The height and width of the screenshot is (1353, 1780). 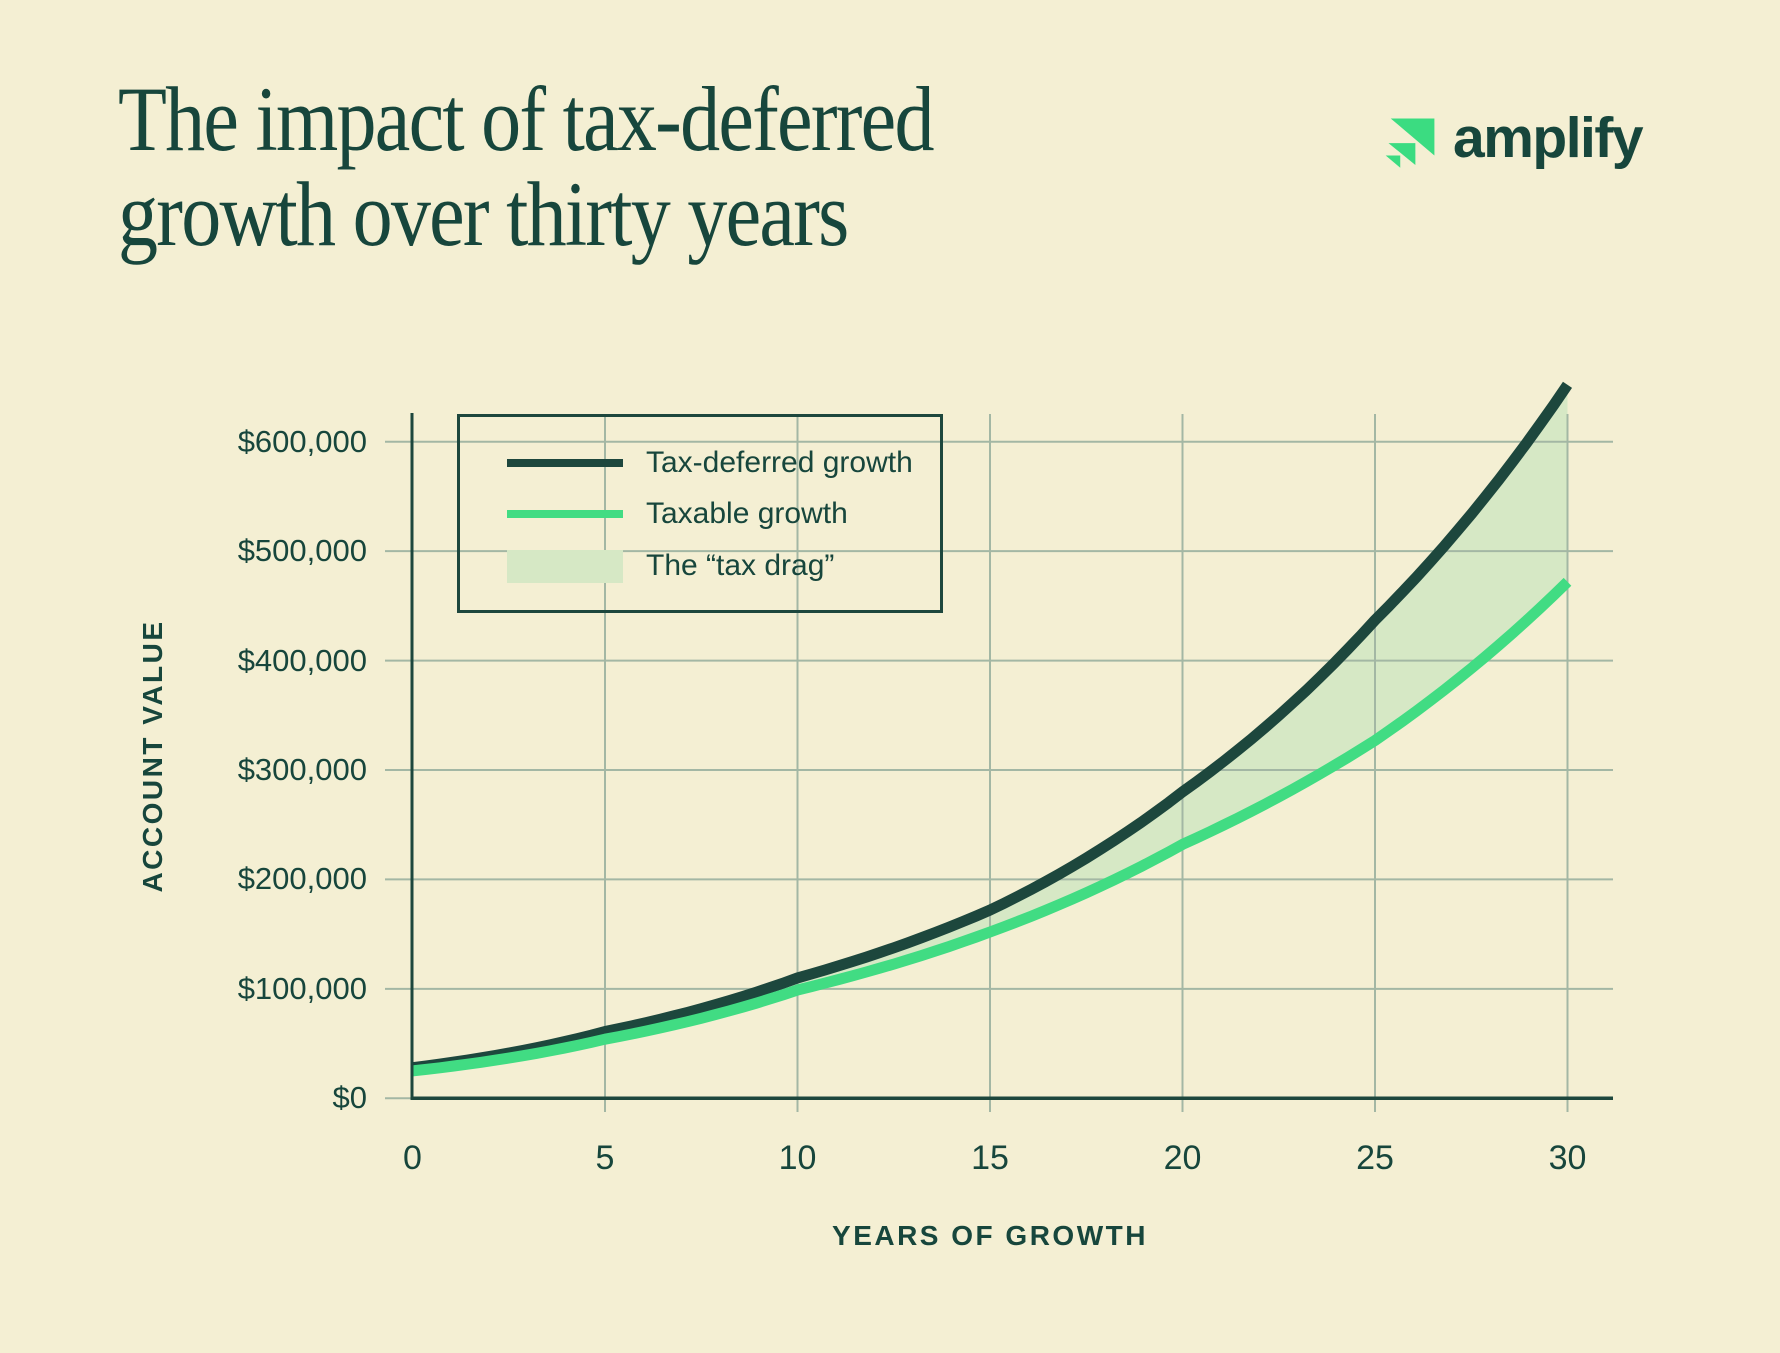 I want to click on amplify-logo-icon, so click(x=1410, y=143).